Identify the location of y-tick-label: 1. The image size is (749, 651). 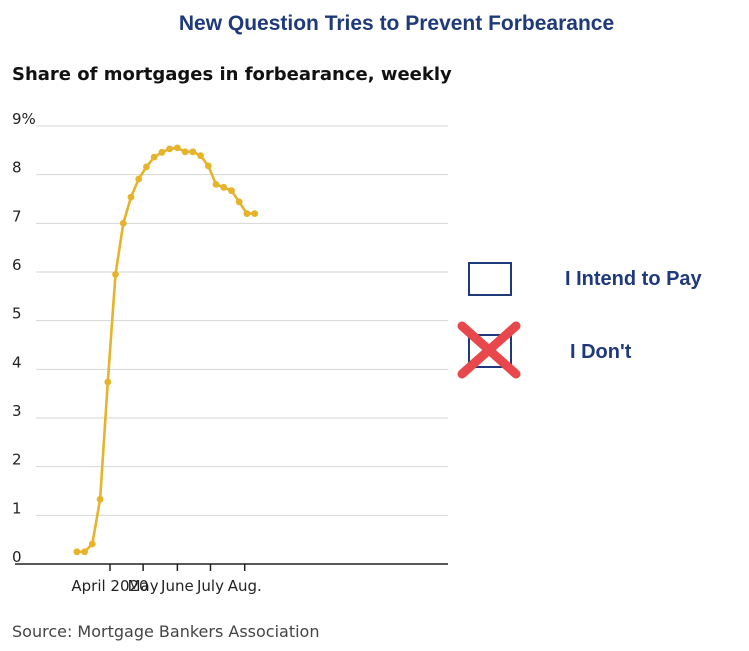
(17, 508).